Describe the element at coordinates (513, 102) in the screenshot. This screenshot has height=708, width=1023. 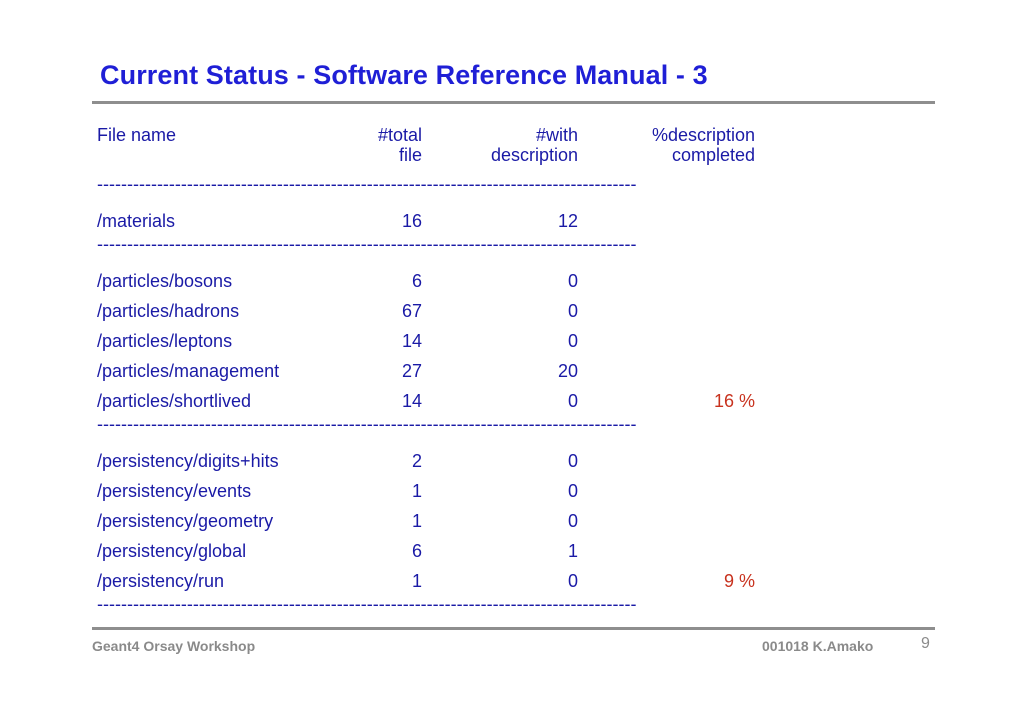
I see `title-divider` at that location.